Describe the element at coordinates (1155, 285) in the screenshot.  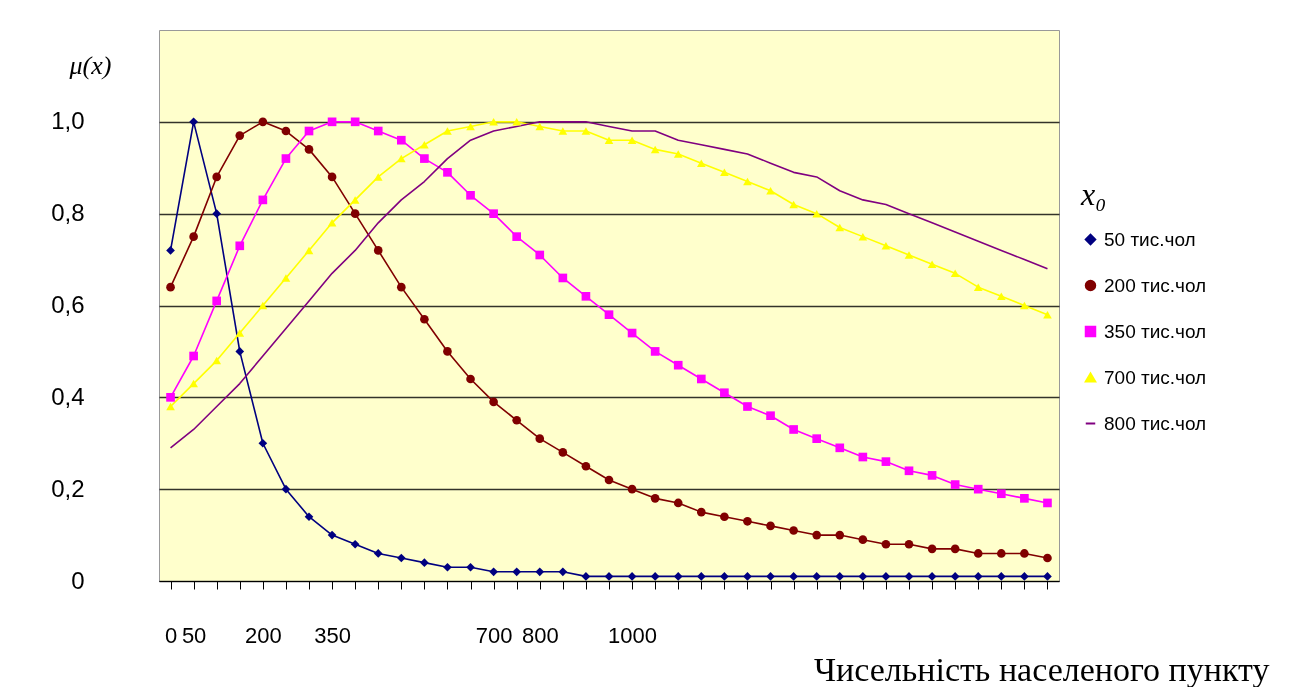
I see `legend-label: 200 тис.чол` at that location.